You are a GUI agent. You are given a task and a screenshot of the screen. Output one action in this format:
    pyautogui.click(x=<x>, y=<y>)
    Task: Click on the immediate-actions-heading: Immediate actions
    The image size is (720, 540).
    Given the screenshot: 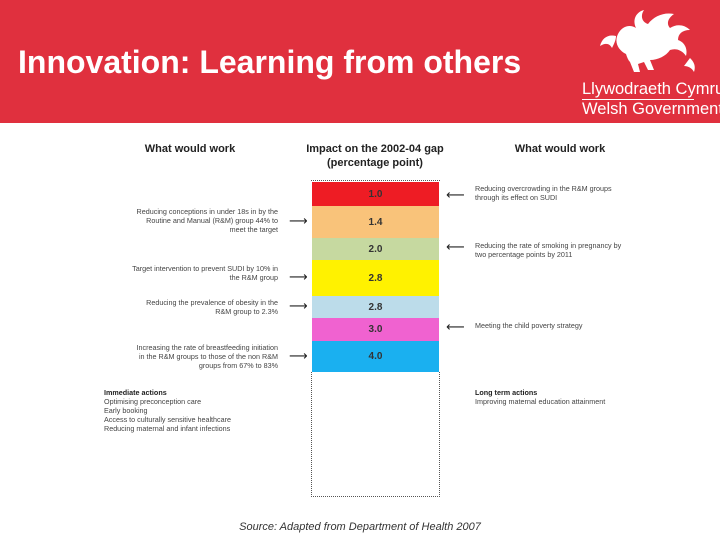 What is the action you would take?
    pyautogui.click(x=135, y=392)
    